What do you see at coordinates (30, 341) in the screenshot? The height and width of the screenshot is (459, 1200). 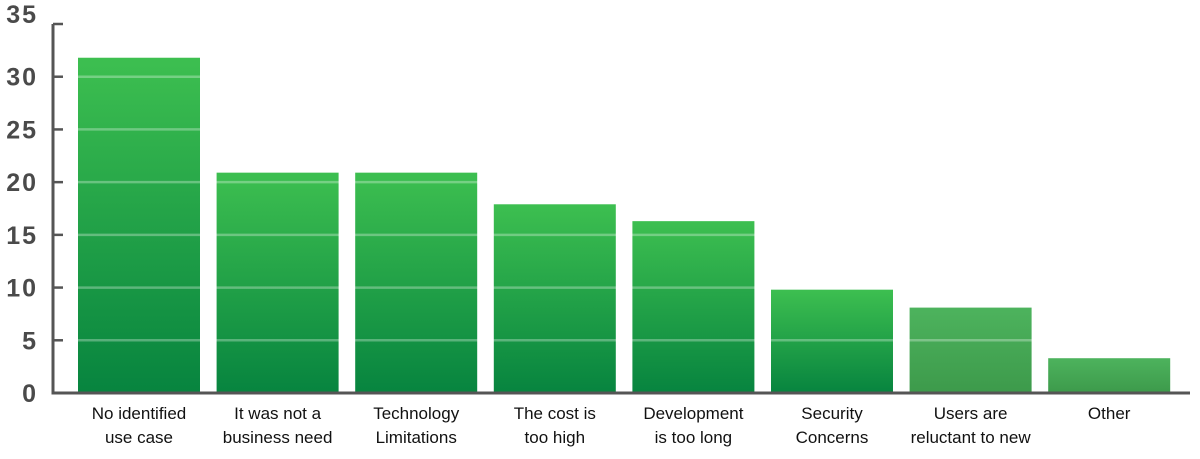 I see `y-tick-label: 5` at bounding box center [30, 341].